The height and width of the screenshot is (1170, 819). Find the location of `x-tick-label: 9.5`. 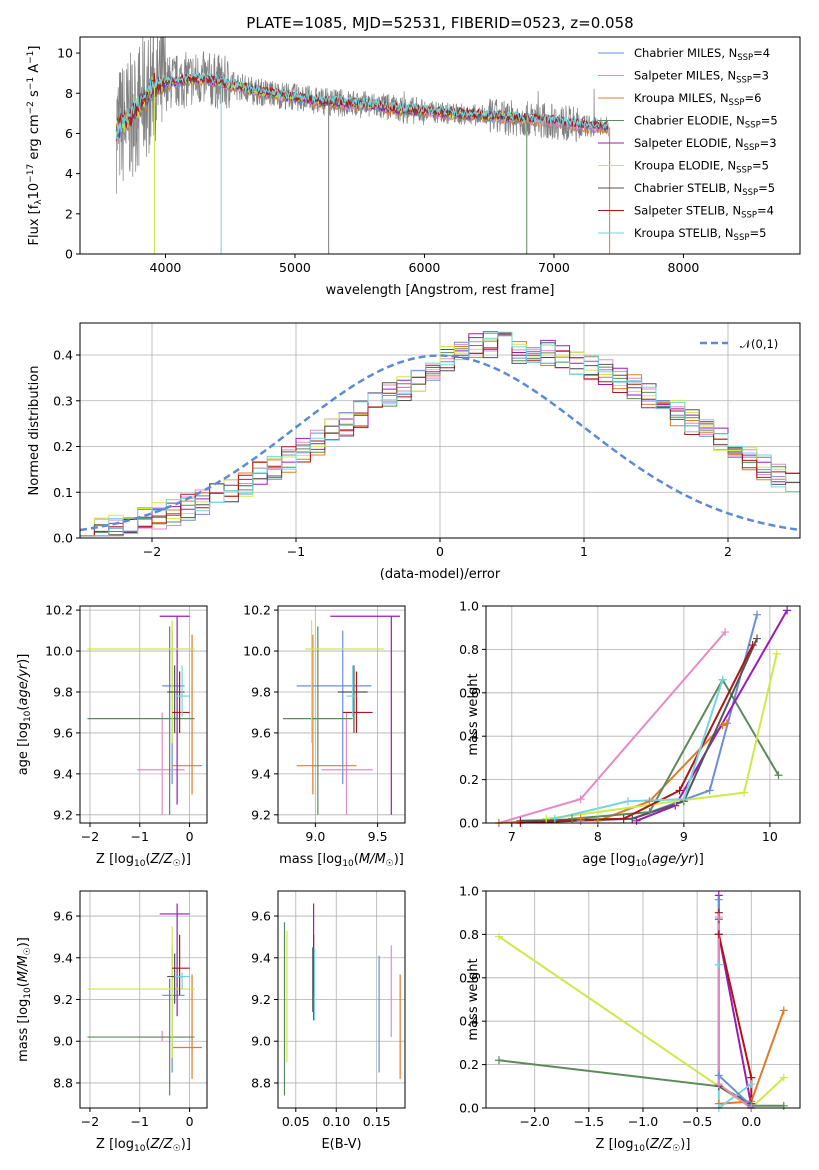

x-tick-label: 9.5 is located at coordinates (378, 836).